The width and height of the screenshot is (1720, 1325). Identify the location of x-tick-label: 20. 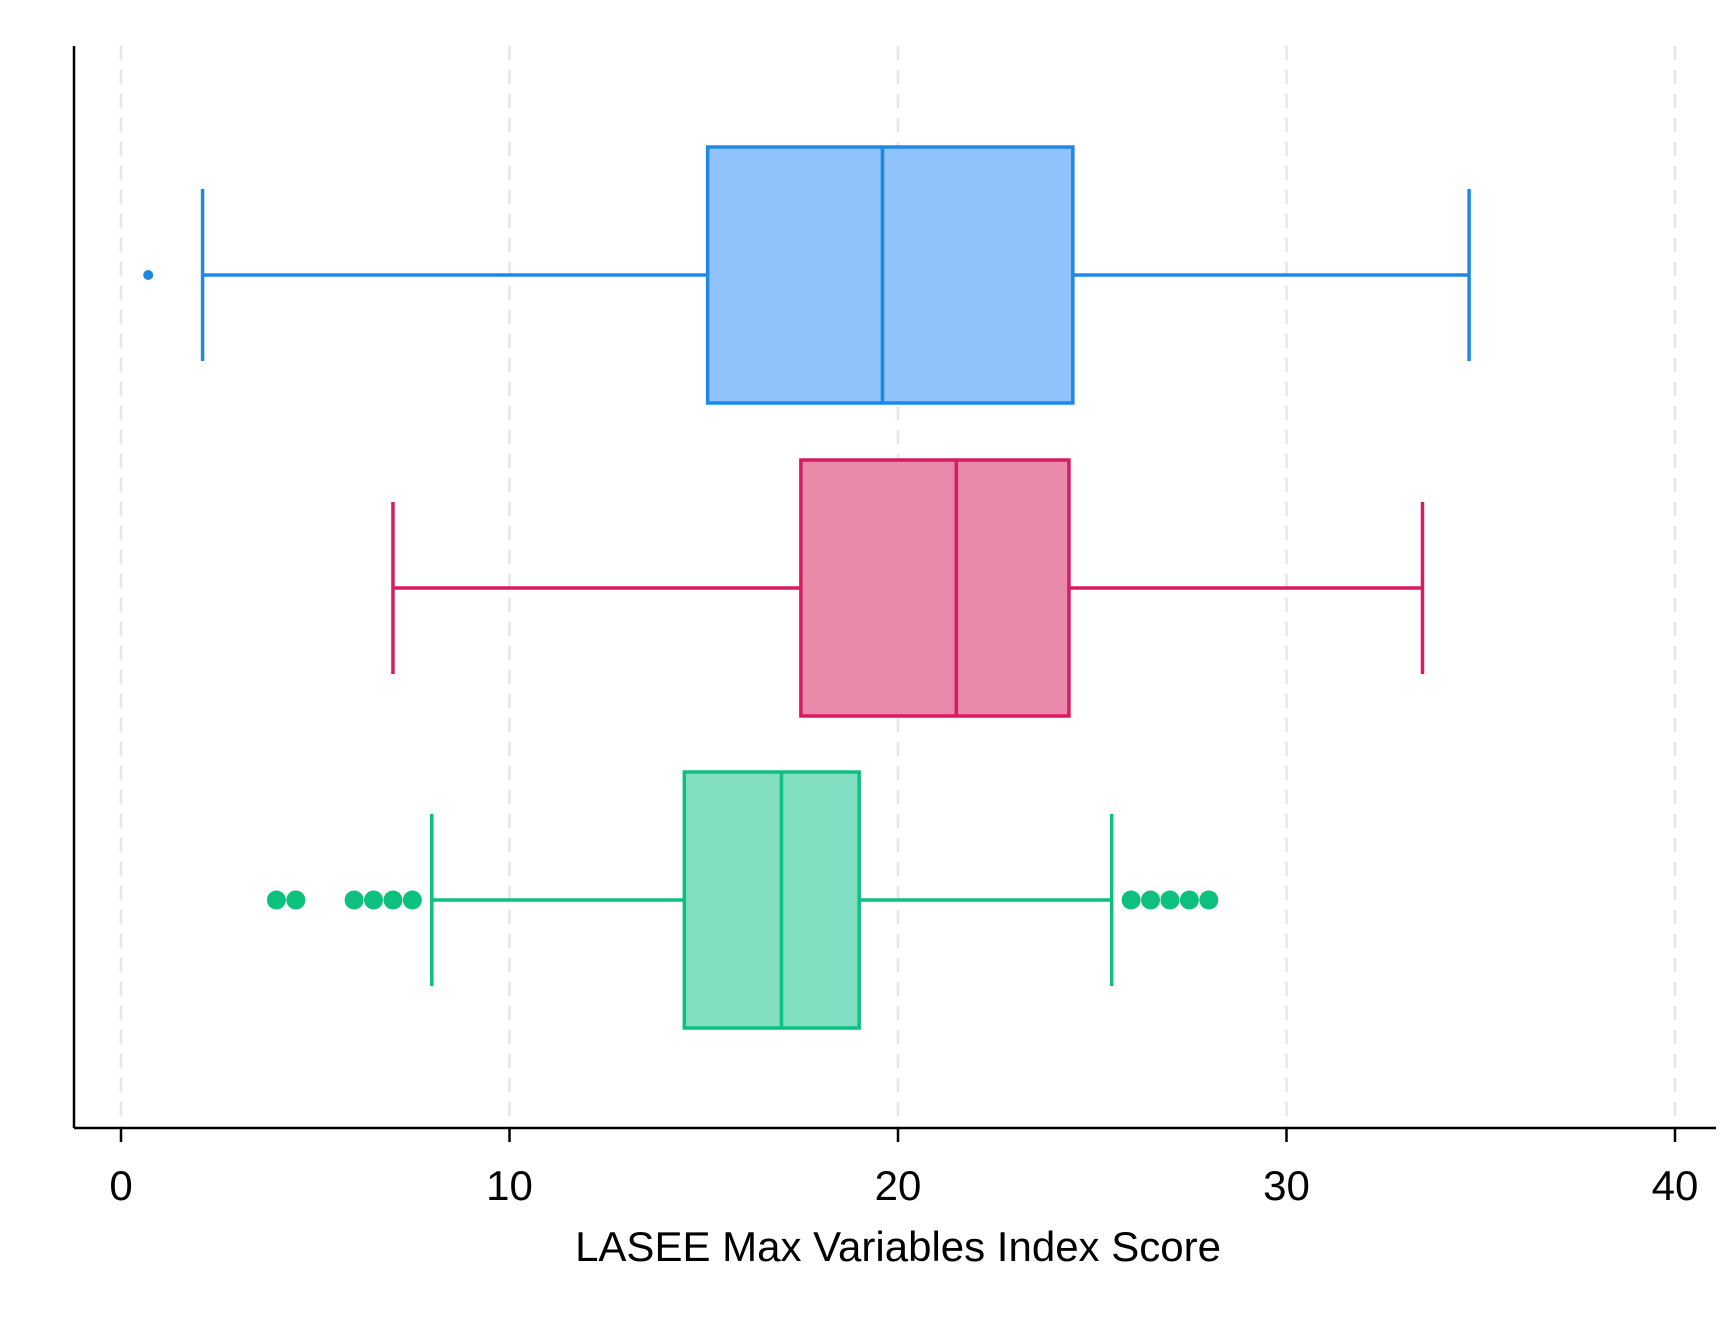
(898, 1185).